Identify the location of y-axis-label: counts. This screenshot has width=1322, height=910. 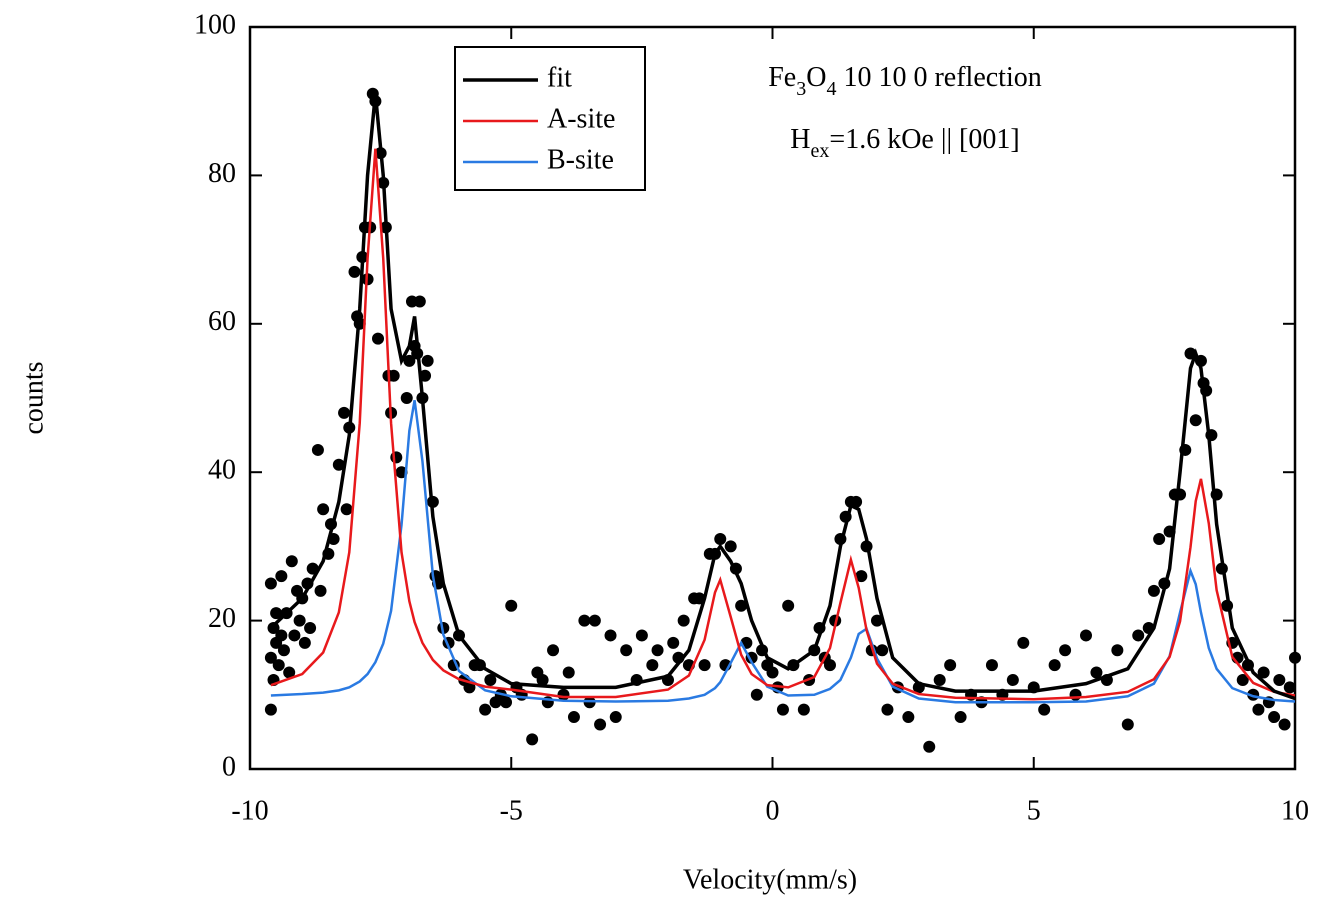
(33, 397).